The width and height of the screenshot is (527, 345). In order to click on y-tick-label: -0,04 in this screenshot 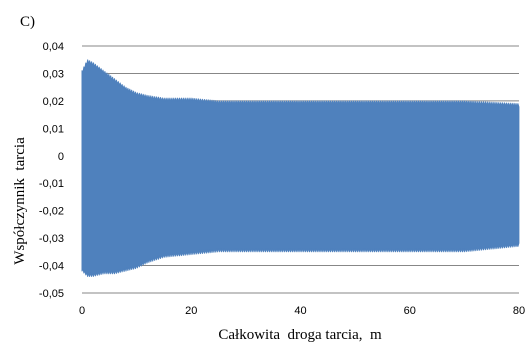, I will do `click(51, 267)`.